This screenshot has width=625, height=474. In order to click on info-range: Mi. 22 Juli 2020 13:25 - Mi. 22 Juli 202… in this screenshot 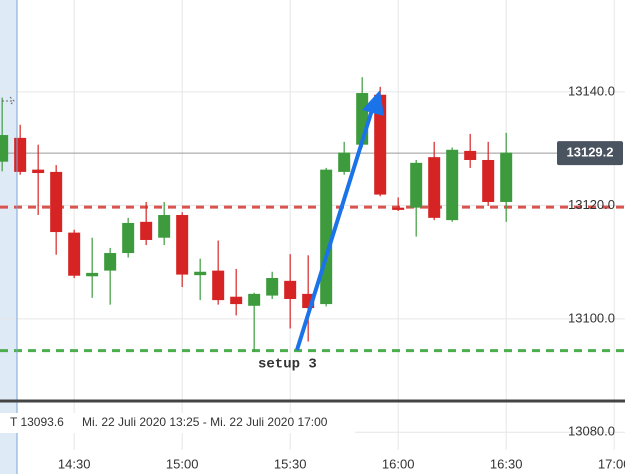, I will do `click(205, 422)`.